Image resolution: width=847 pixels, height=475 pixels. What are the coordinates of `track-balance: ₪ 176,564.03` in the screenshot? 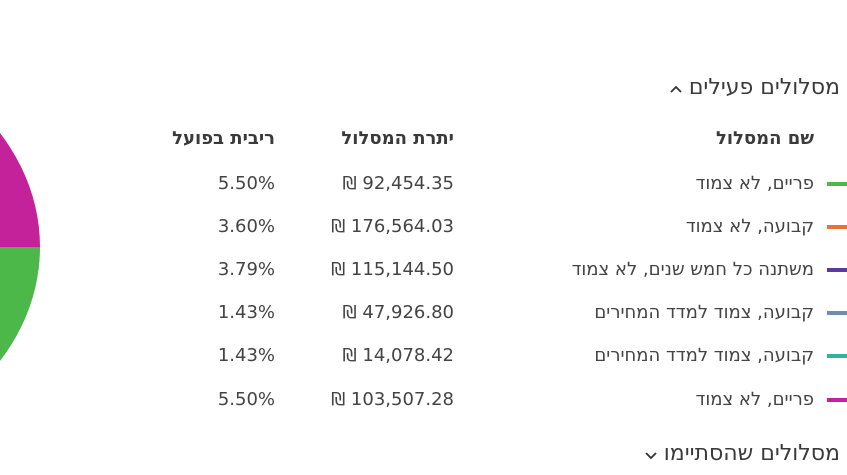 It's located at (392, 226).